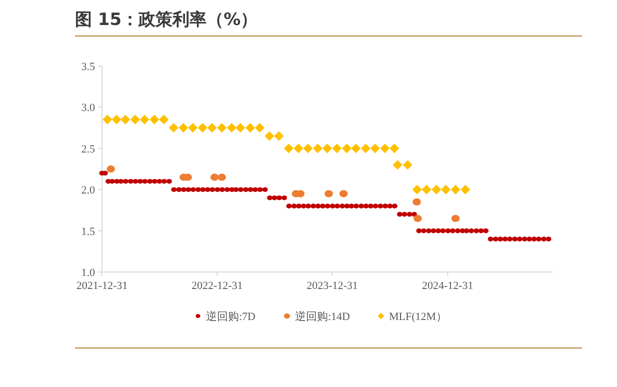  Describe the element at coordinates (418, 317) in the screenshot. I see `legend-label: MLF(12M）` at that location.